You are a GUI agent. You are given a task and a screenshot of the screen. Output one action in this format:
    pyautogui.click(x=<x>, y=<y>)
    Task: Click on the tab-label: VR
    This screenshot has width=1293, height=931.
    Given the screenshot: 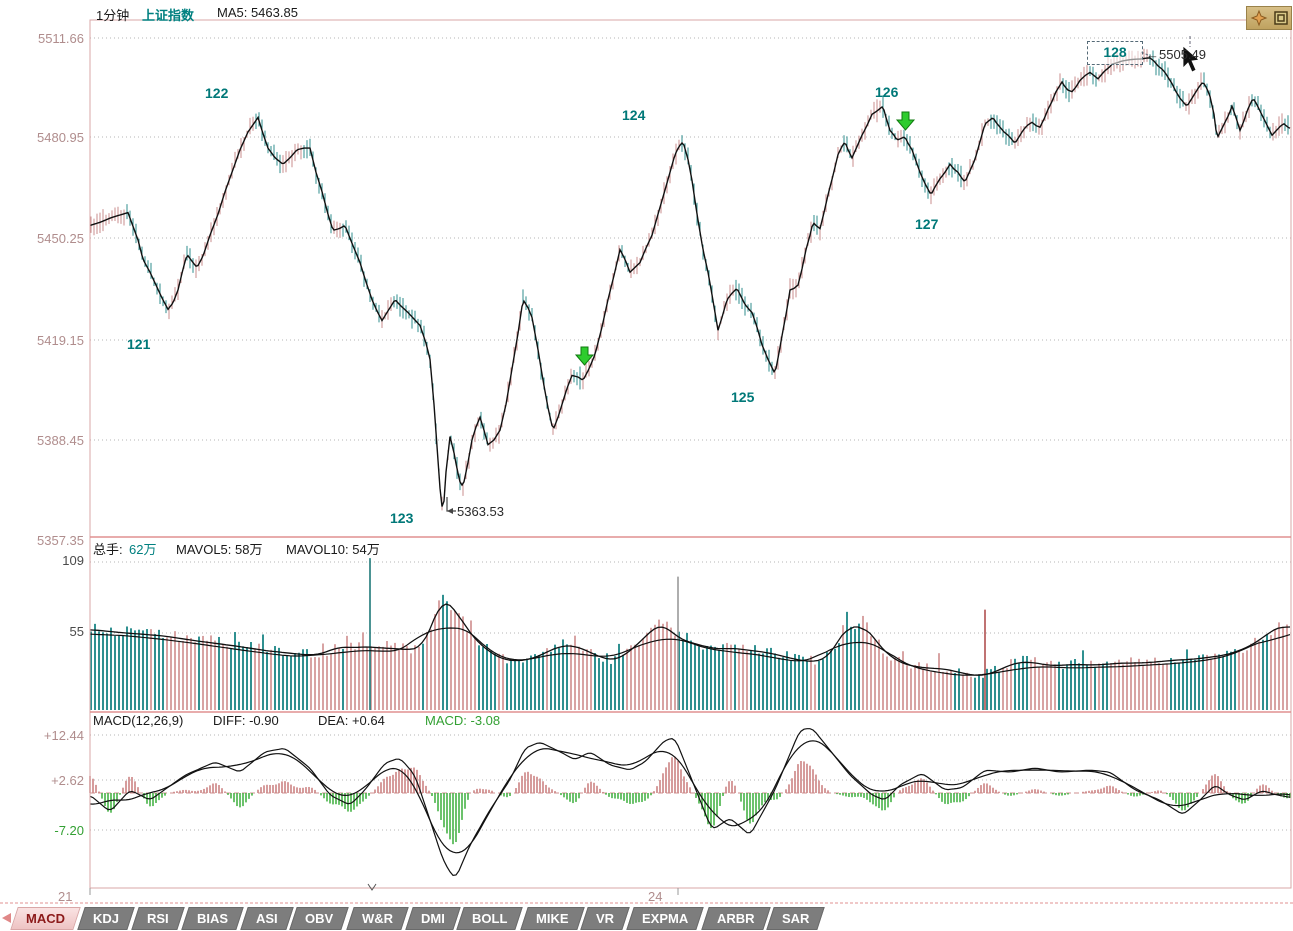 What is the action you would take?
    pyautogui.click(x=605, y=918)
    